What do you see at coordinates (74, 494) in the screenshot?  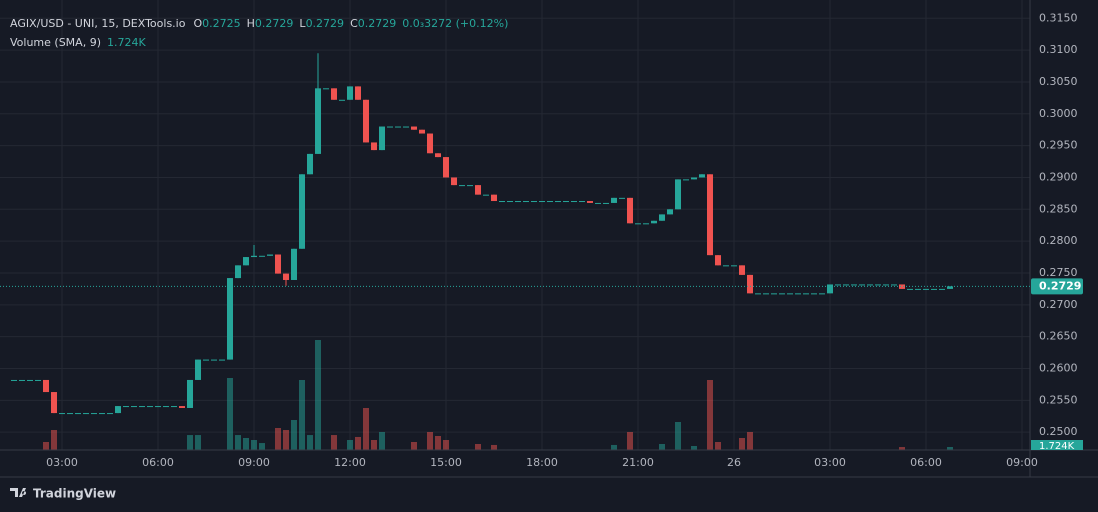 I see `brand-name: TradingView` at bounding box center [74, 494].